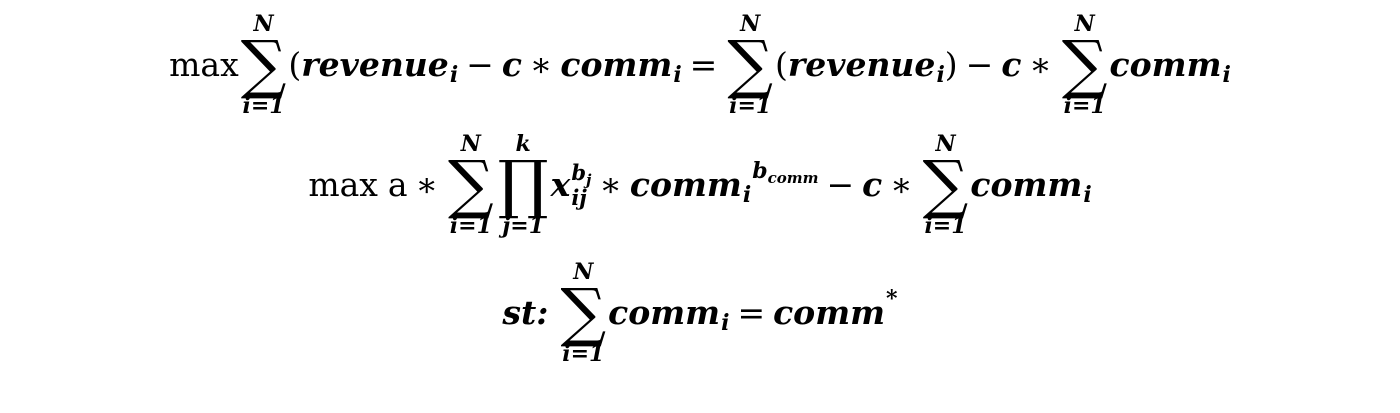  Describe the element at coordinates (892, 298) in the screenshot. I see `target-star: *` at that location.